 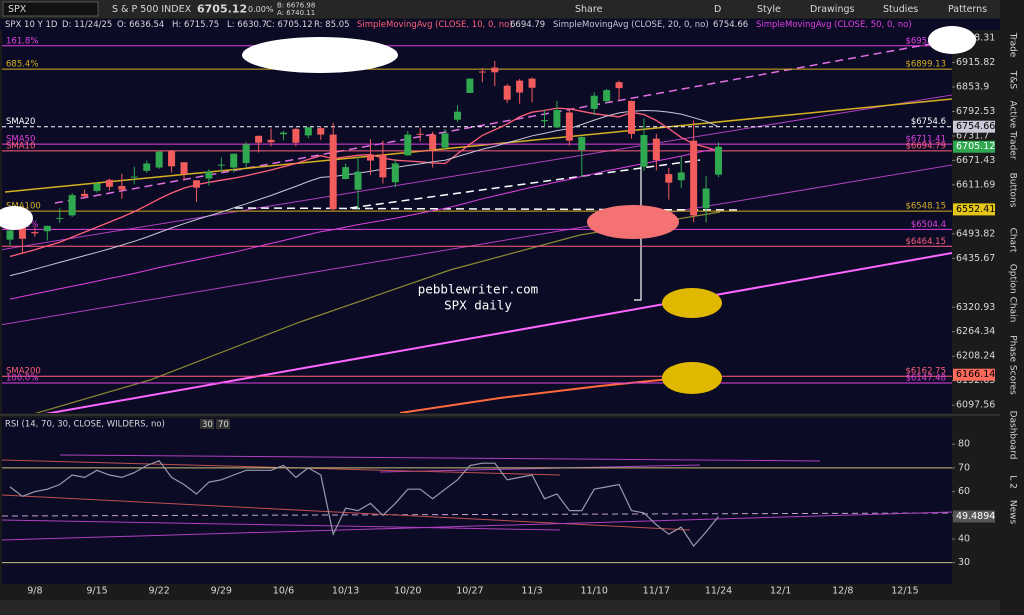 I want to click on x-tick-label: 10/6, so click(x=283, y=591).